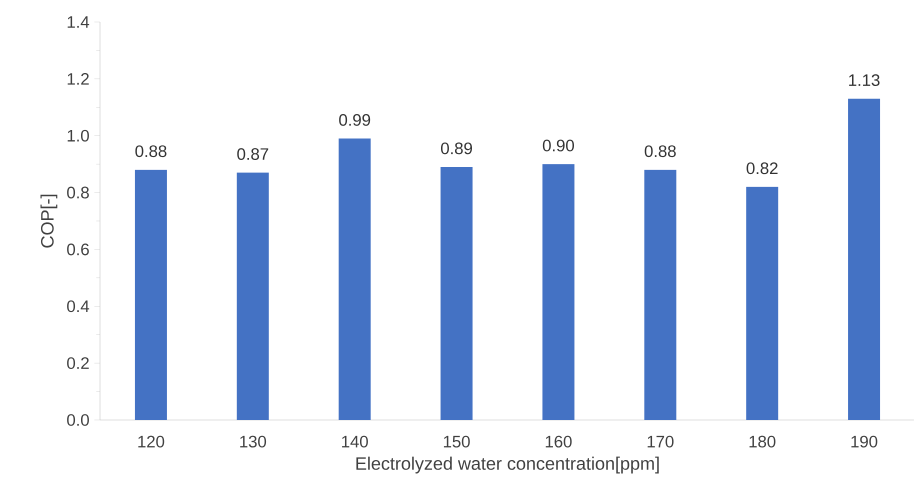 Image resolution: width=914 pixels, height=503 pixels. Describe the element at coordinates (762, 168) in the screenshot. I see `data-label: 0.82` at that location.